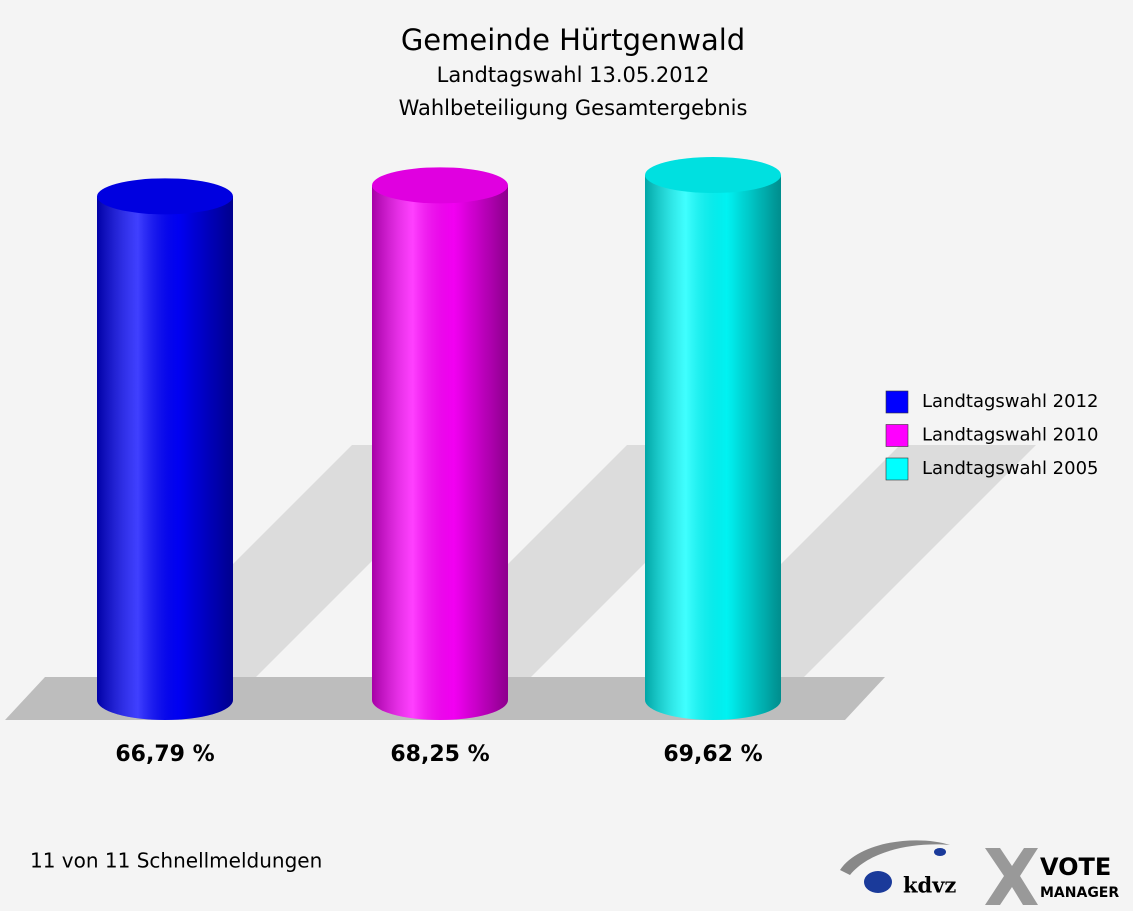  What do you see at coordinates (573, 108) in the screenshot?
I see `chart-subtitle: Wahlbeteiligung Gesamtergebnis` at bounding box center [573, 108].